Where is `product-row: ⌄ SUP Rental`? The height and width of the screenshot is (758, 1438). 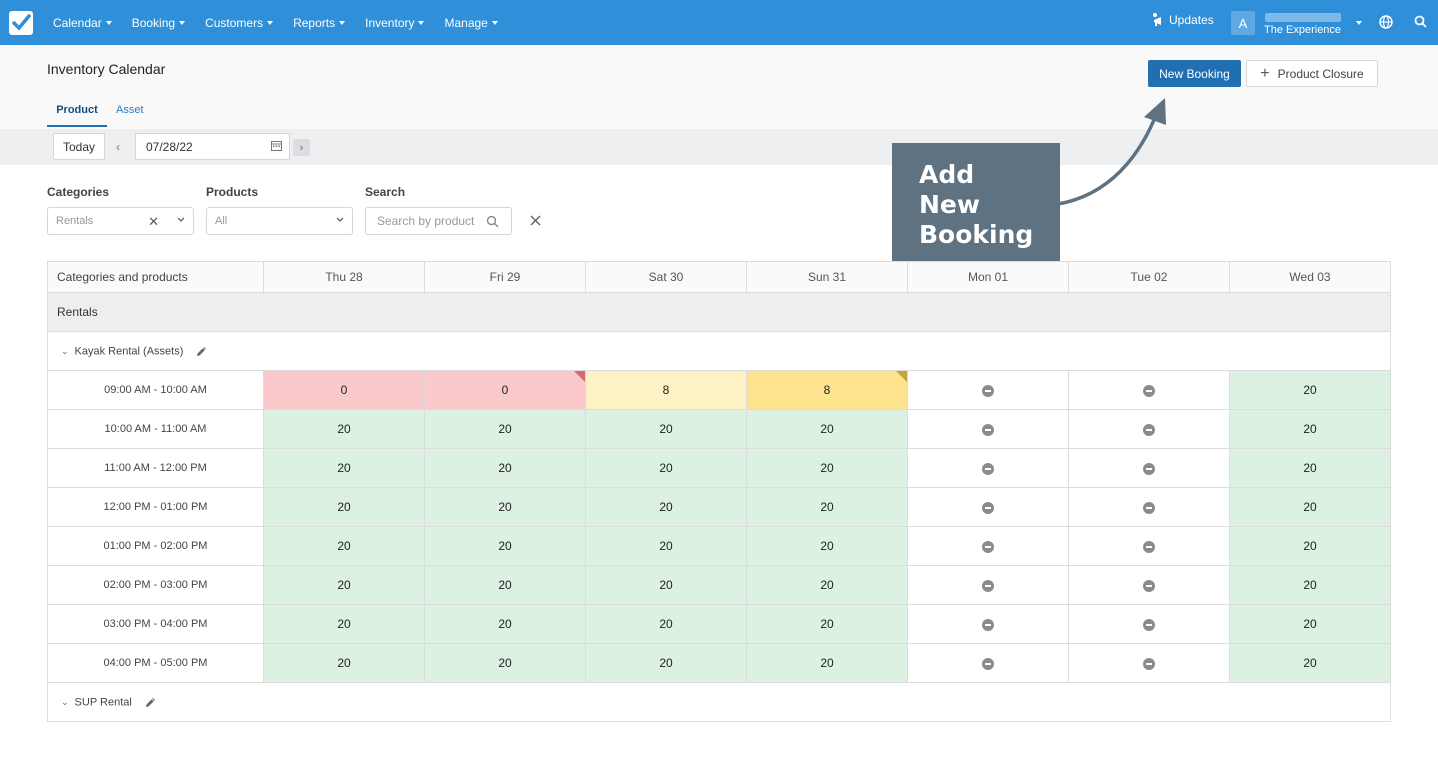 product-row: ⌄ SUP Rental is located at coordinates (719, 702).